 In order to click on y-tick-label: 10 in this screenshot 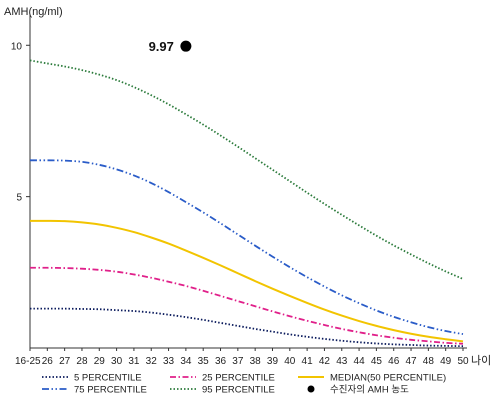, I will do `click(17, 46)`.